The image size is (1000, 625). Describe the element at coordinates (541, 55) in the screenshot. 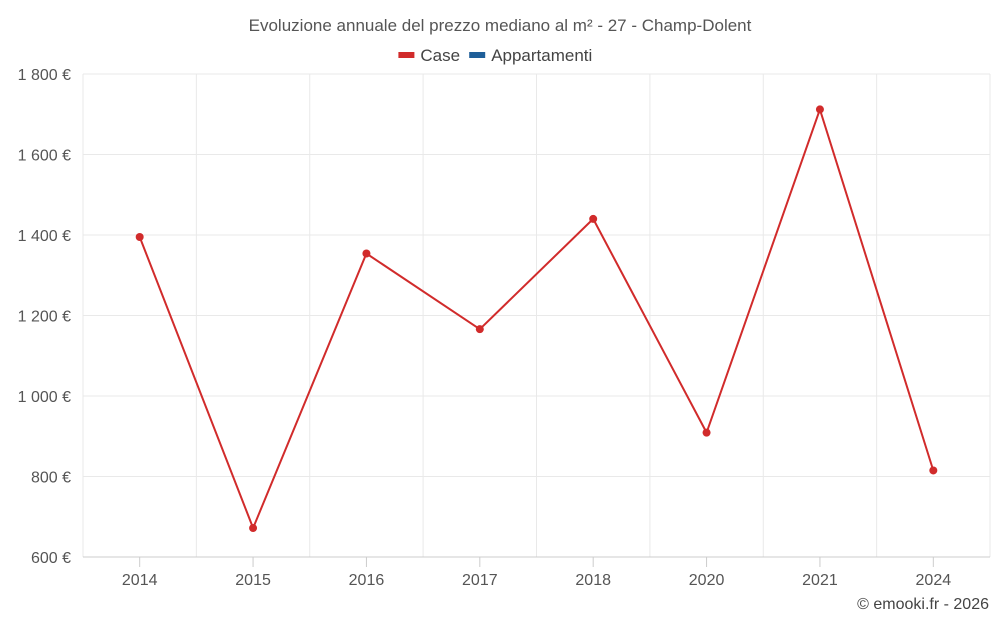

I see `legend-label-appartamenti: Appartamenti` at that location.